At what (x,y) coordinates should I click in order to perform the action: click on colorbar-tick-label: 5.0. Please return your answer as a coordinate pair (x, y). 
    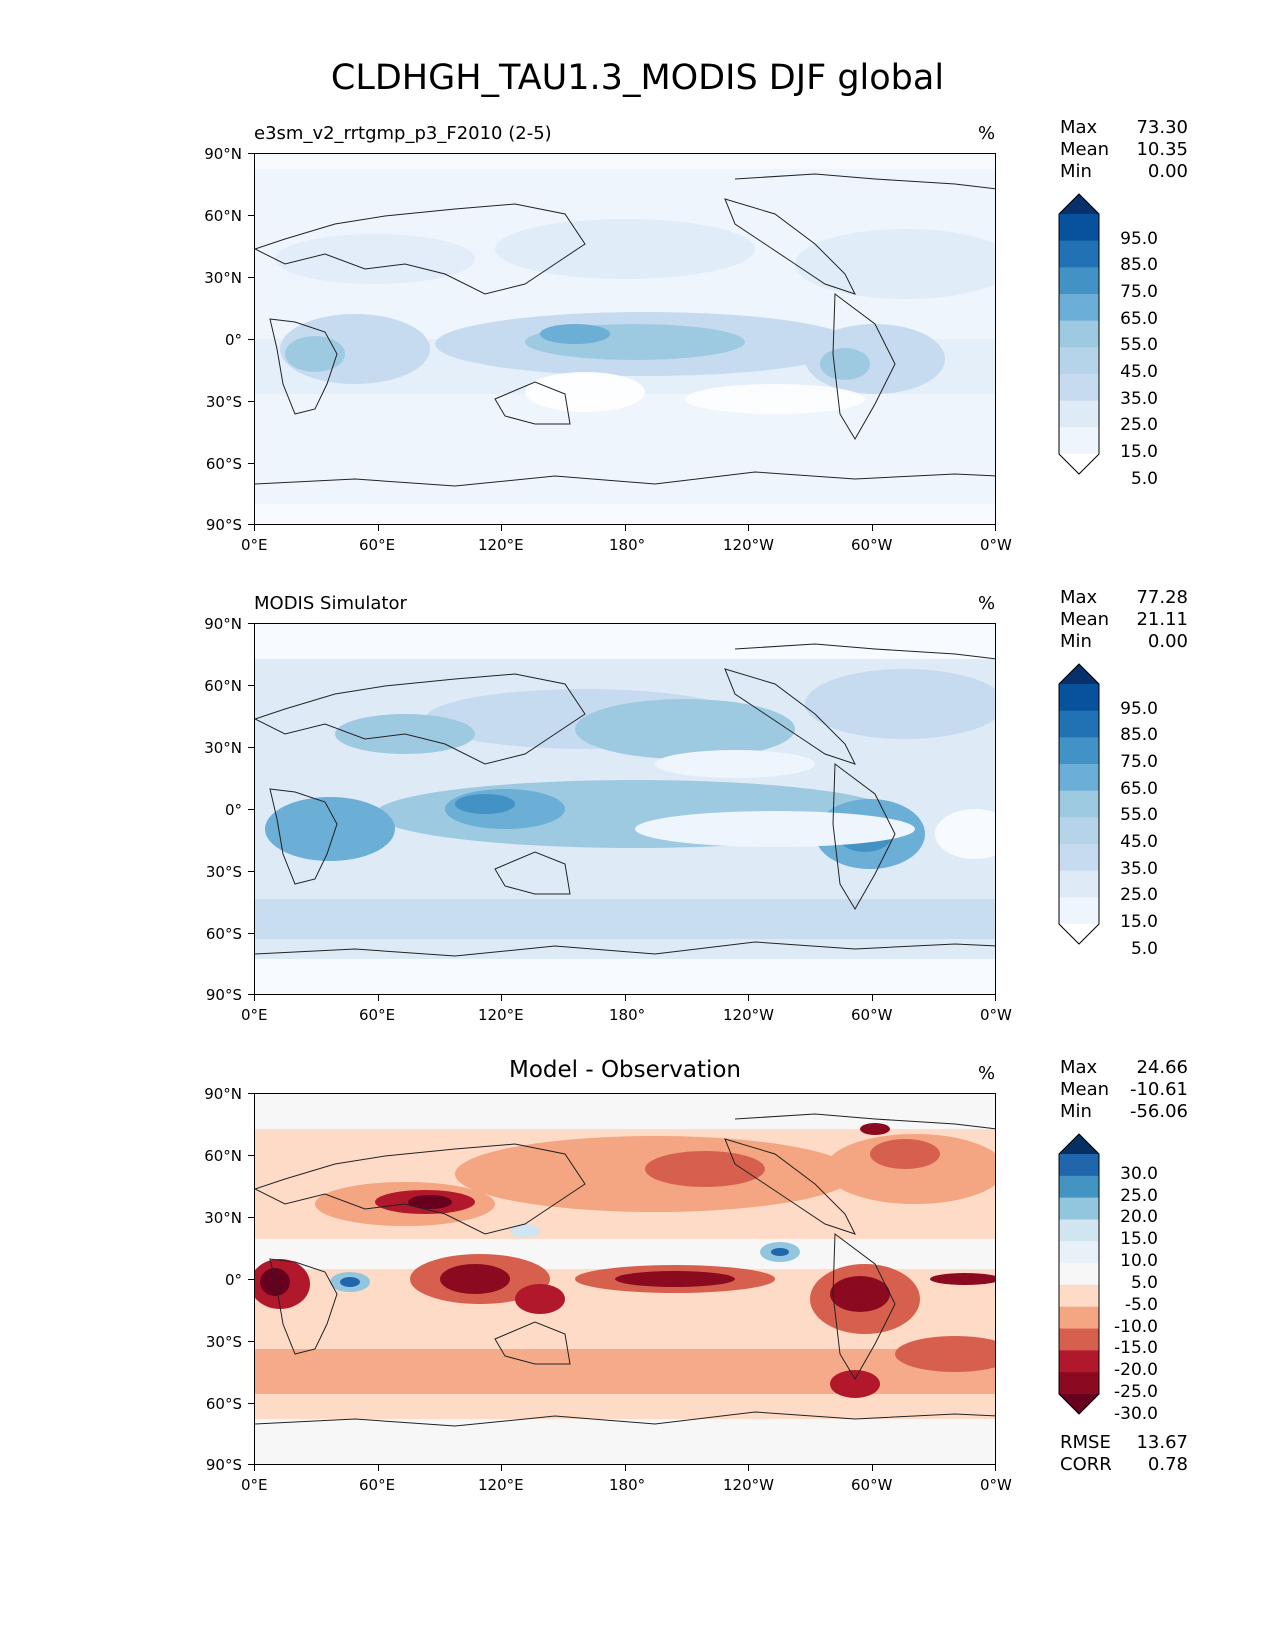
    Looking at the image, I should click on (1144, 948).